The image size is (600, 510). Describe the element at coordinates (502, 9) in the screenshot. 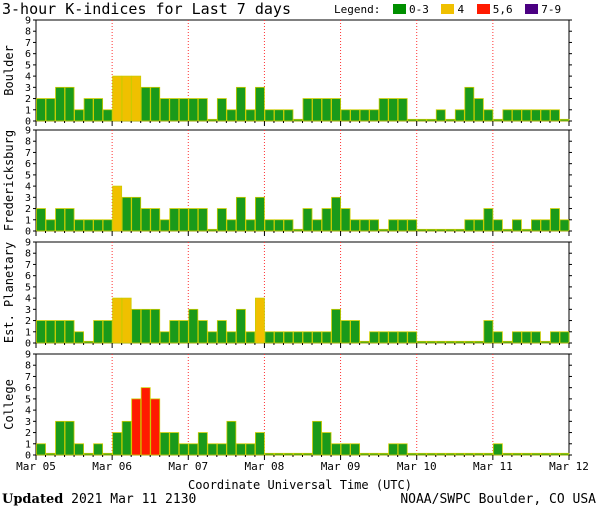

I see `legend-item-label: 5,6` at that location.